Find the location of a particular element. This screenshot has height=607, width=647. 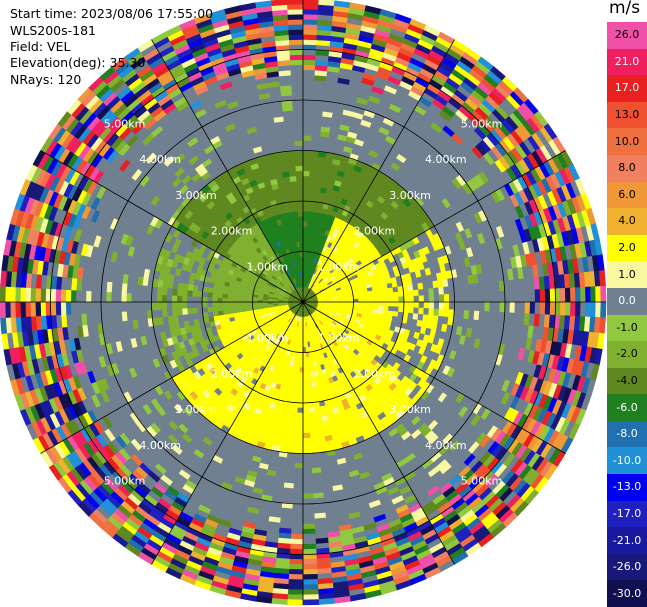

colorbar-unit: m/s is located at coordinates (625, 9).